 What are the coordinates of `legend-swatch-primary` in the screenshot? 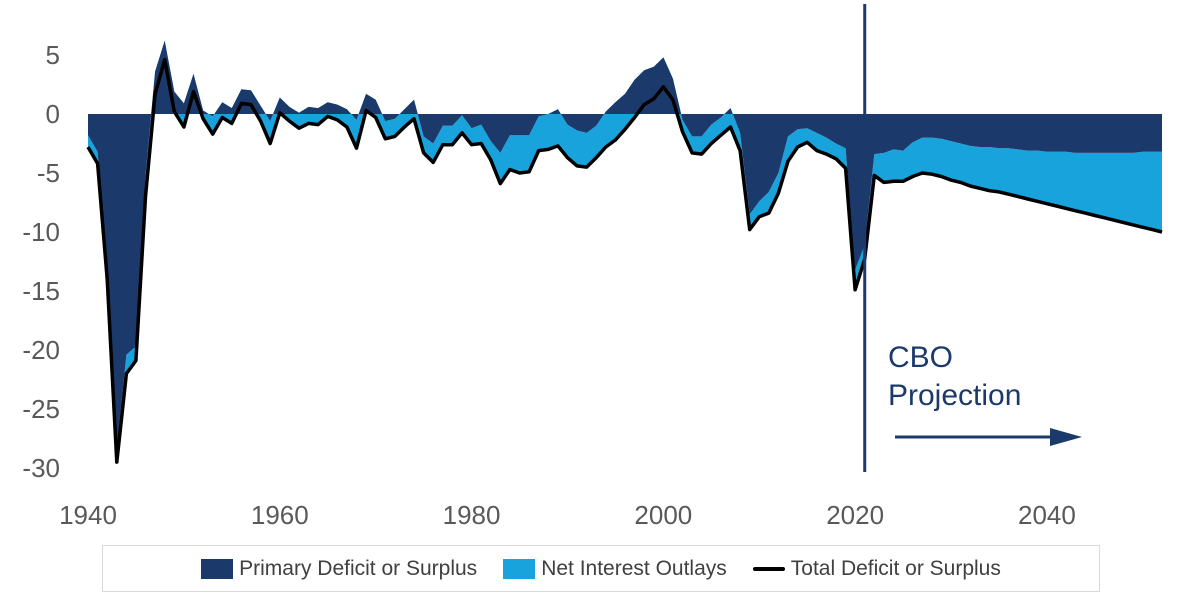 It's located at (217, 568).